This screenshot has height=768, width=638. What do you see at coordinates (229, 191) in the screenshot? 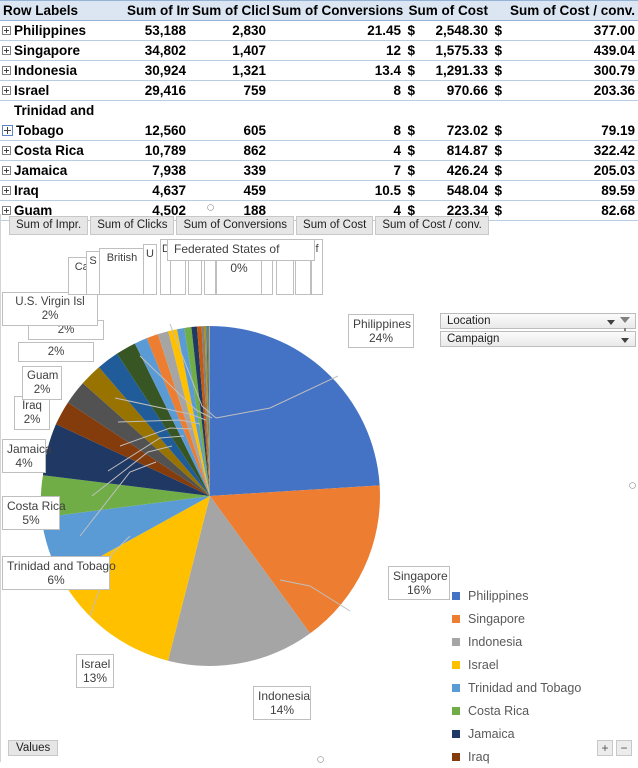
I see `cell-clicks: 459` at bounding box center [229, 191].